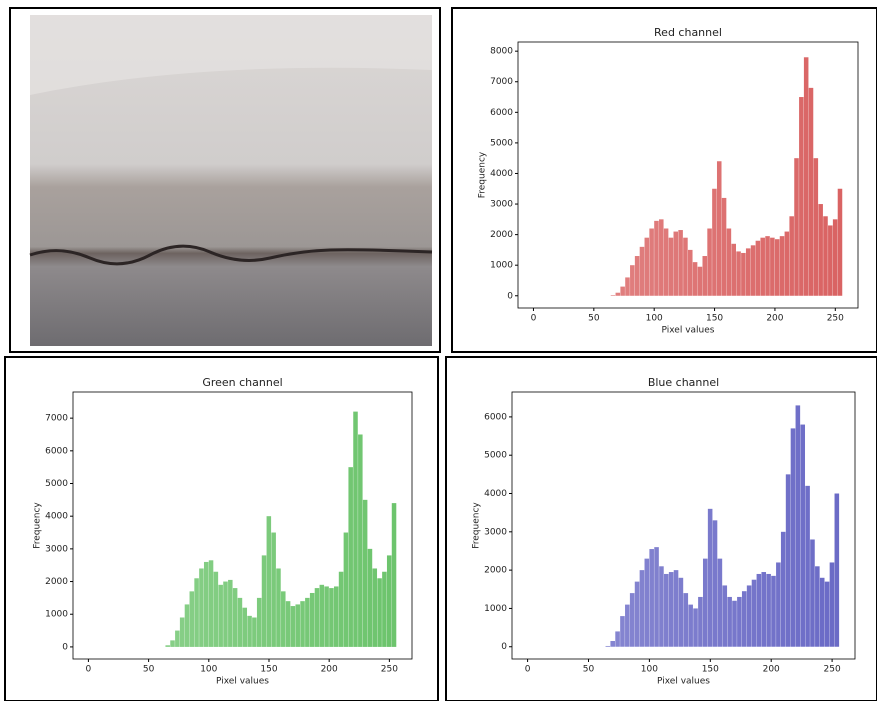 The image size is (877, 701). Describe the element at coordinates (242, 525) in the screenshot. I see `plot-frame` at that location.